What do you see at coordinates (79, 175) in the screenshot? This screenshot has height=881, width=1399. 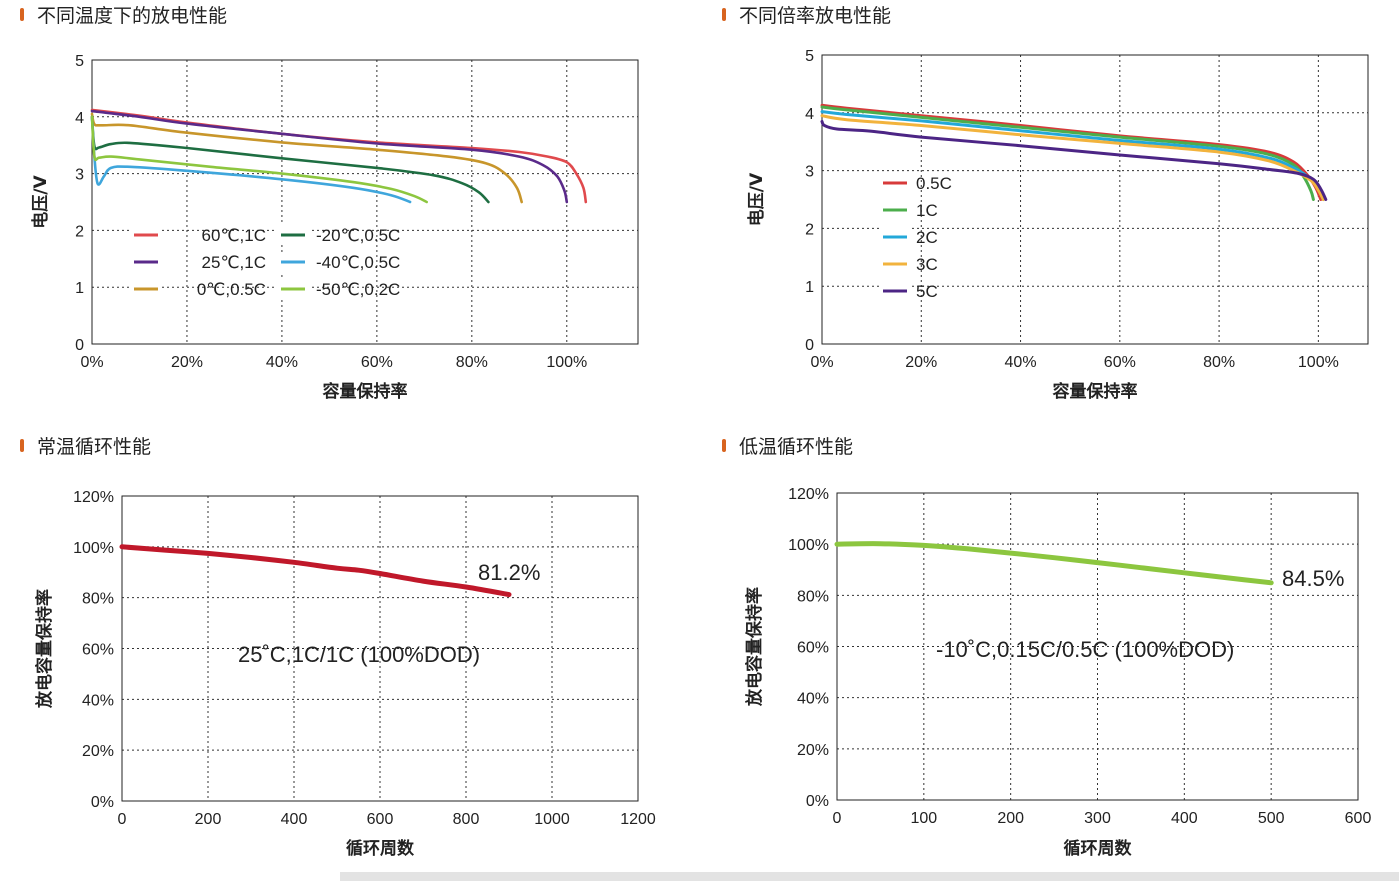 I see `y-tick-label: 3` at bounding box center [79, 175].